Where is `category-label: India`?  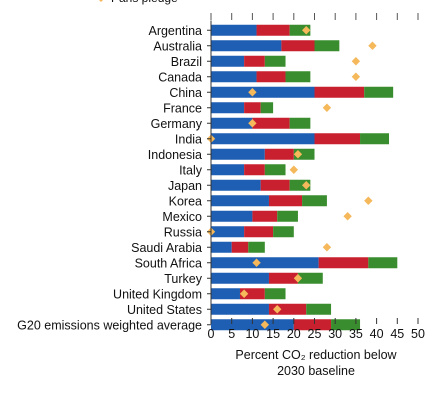
category-label: India is located at coordinates (188, 139).